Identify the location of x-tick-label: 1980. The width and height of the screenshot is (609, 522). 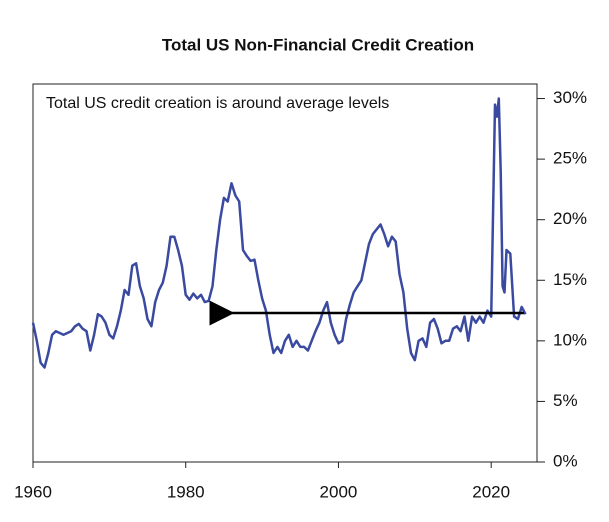
(186, 491).